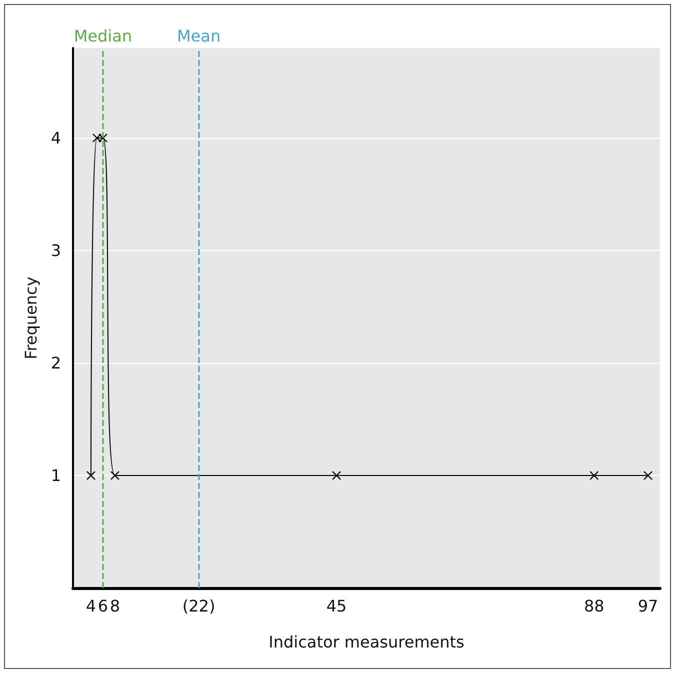 The height and width of the screenshot is (675, 677). What do you see at coordinates (103, 36) in the screenshot?
I see `ref-line-label: Median` at bounding box center [103, 36].